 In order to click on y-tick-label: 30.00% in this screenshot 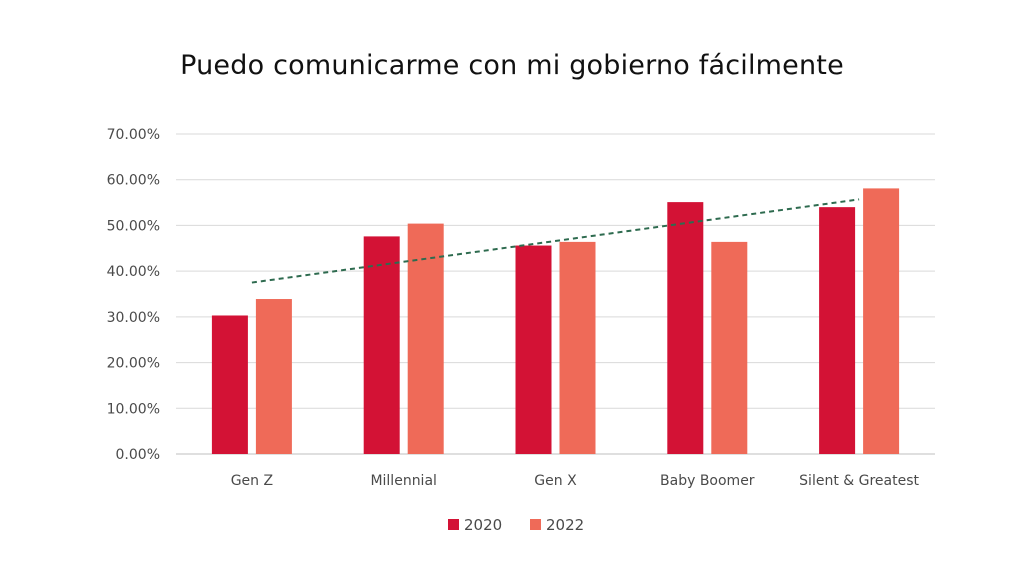, I will do `click(133, 318)`.